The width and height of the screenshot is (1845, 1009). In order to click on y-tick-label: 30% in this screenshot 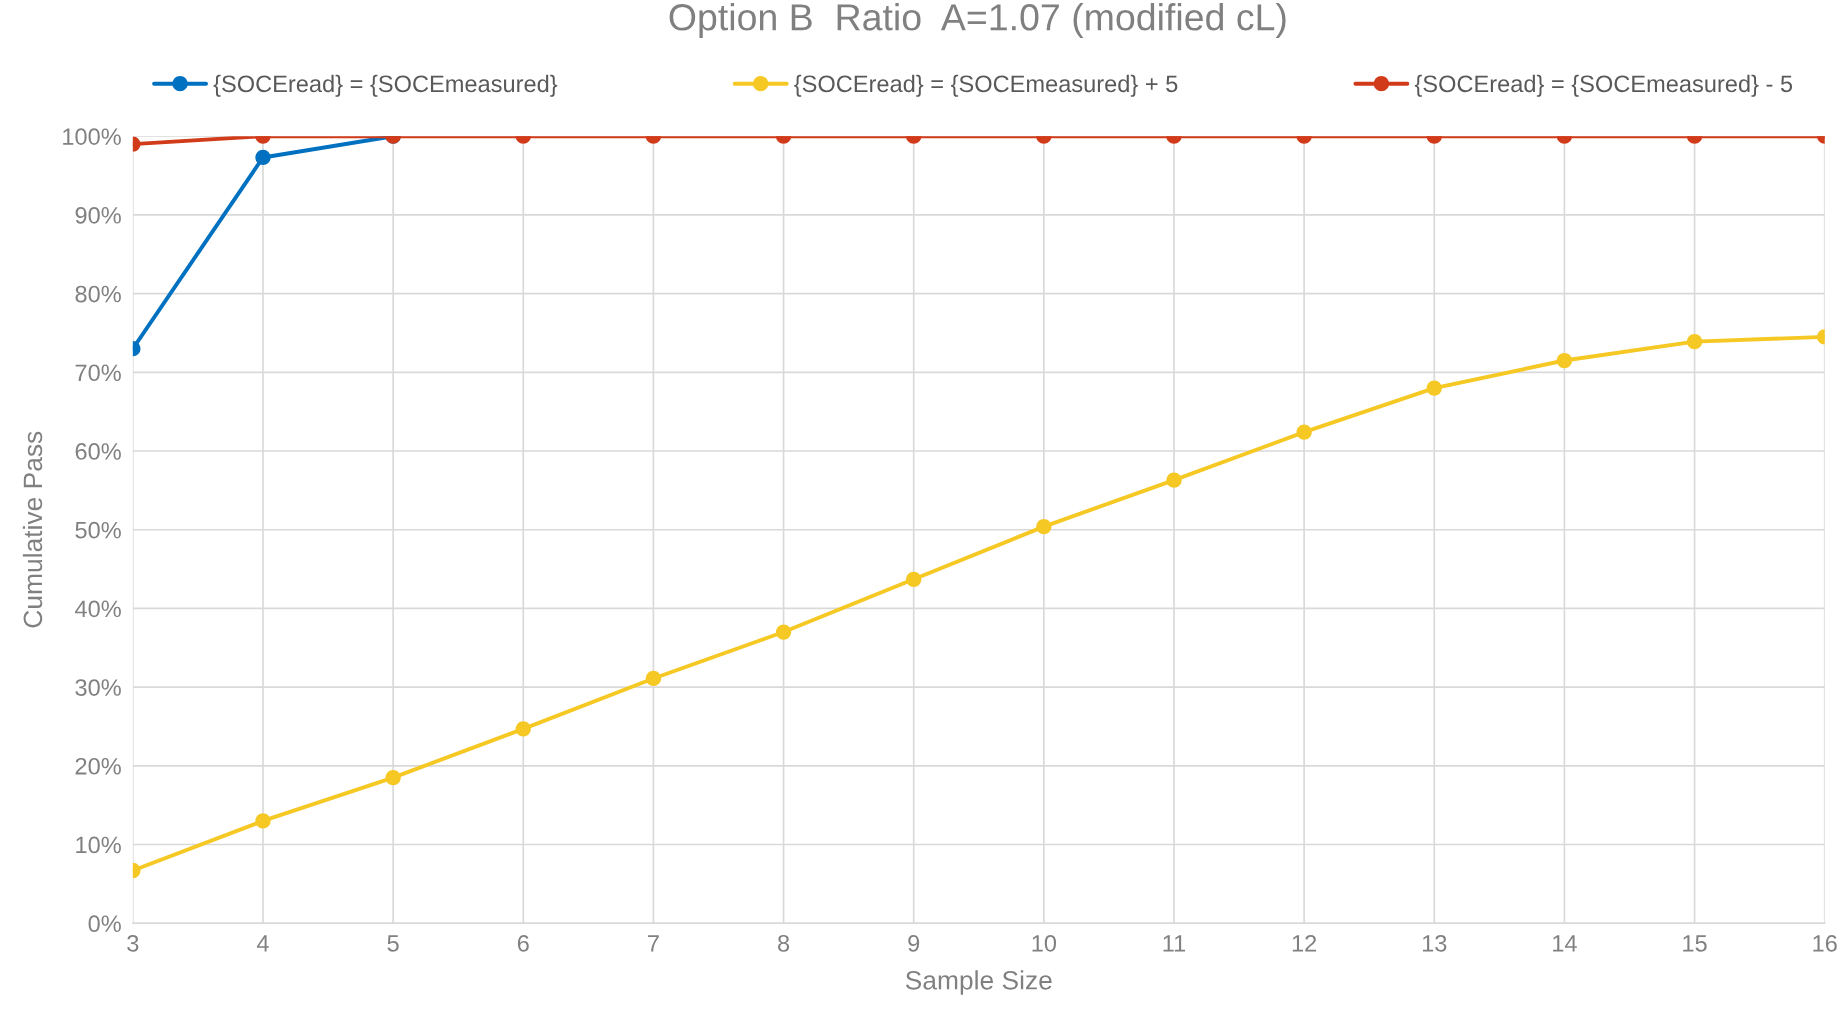, I will do `click(98, 687)`.